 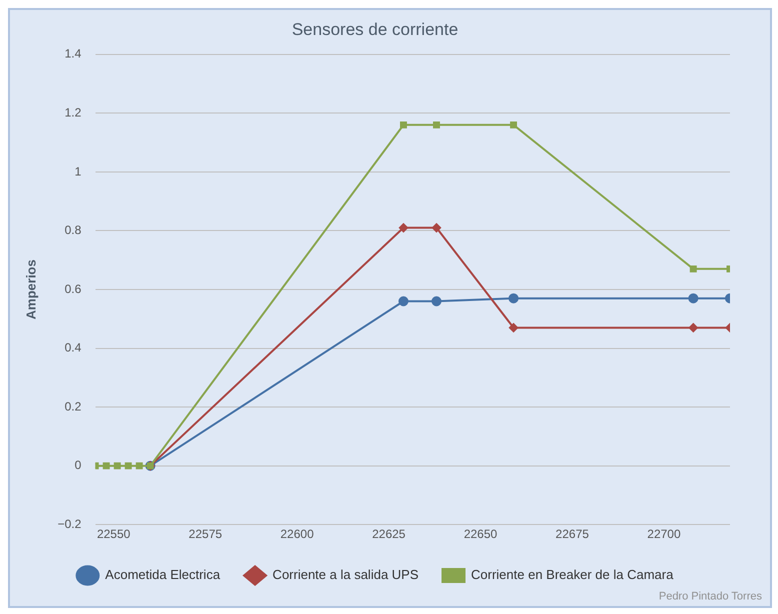 I want to click on legend-label: Corriente a la salida UPS, so click(x=345, y=574).